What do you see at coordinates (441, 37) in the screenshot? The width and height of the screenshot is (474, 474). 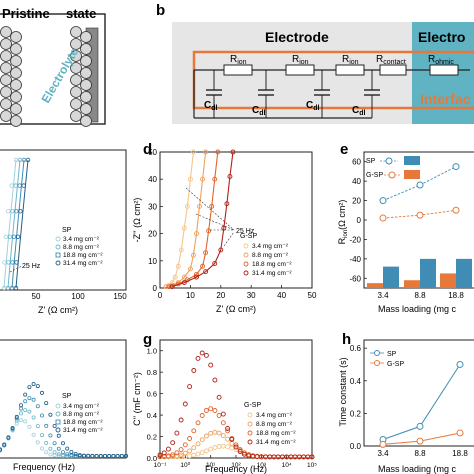 I see `electrode-cut-label: Electro` at bounding box center [441, 37].